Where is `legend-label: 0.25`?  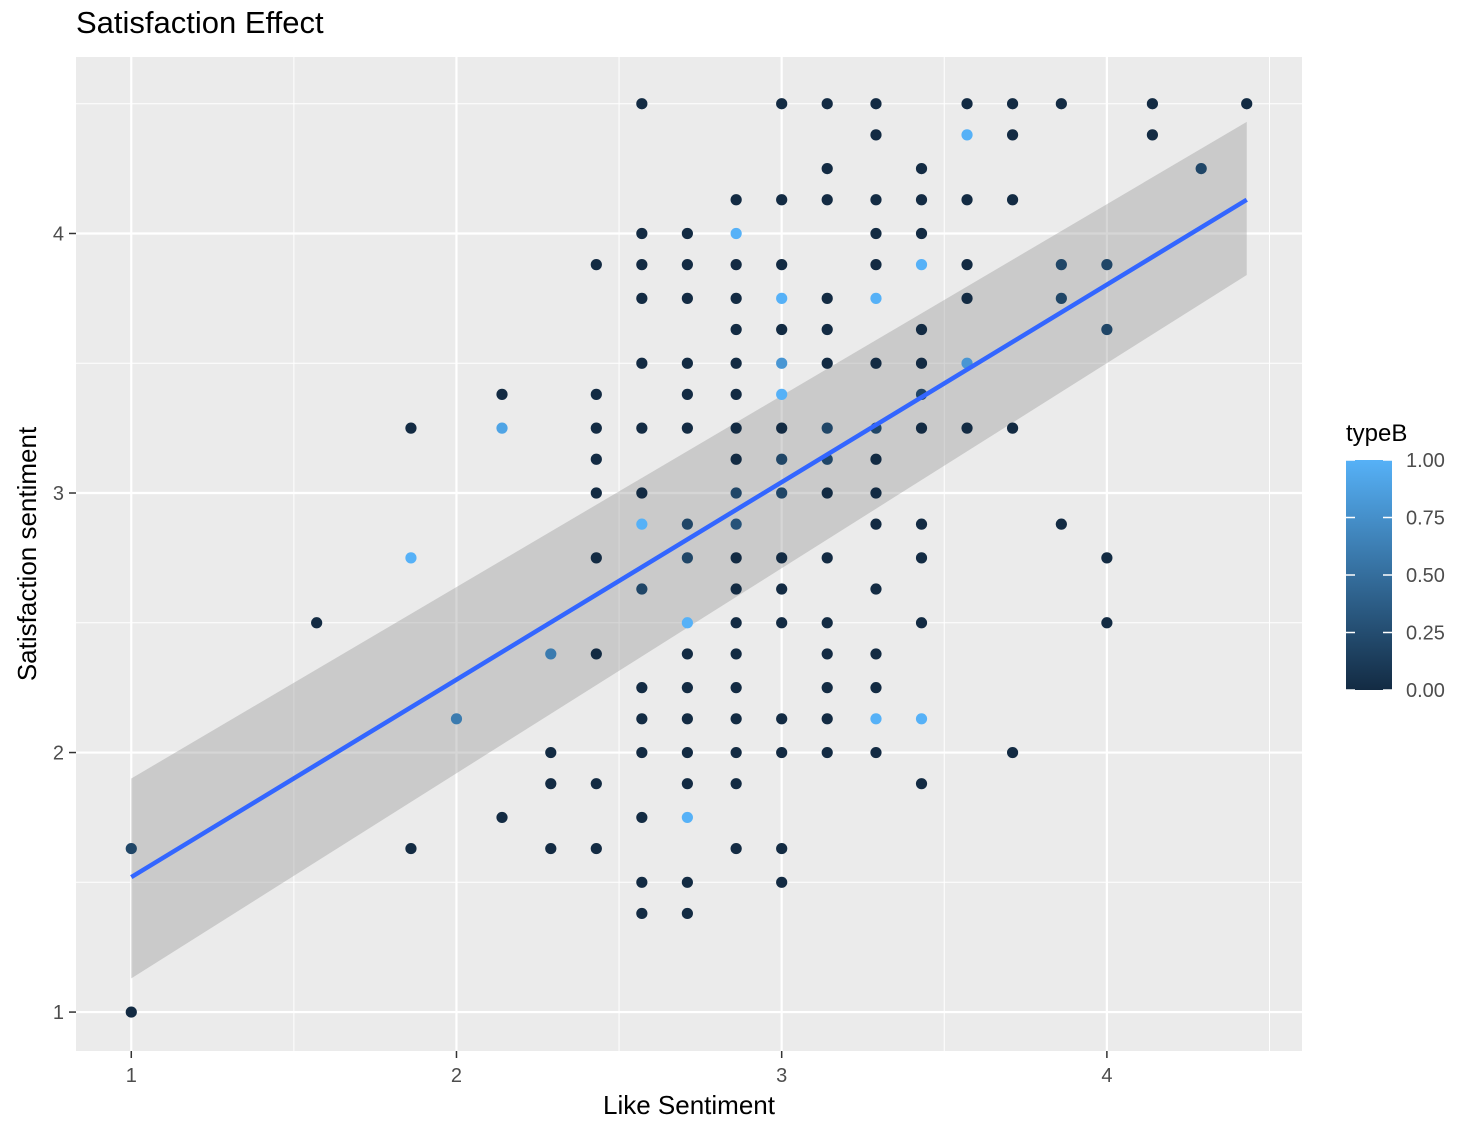
legend-label: 0.25 is located at coordinates (1425, 634).